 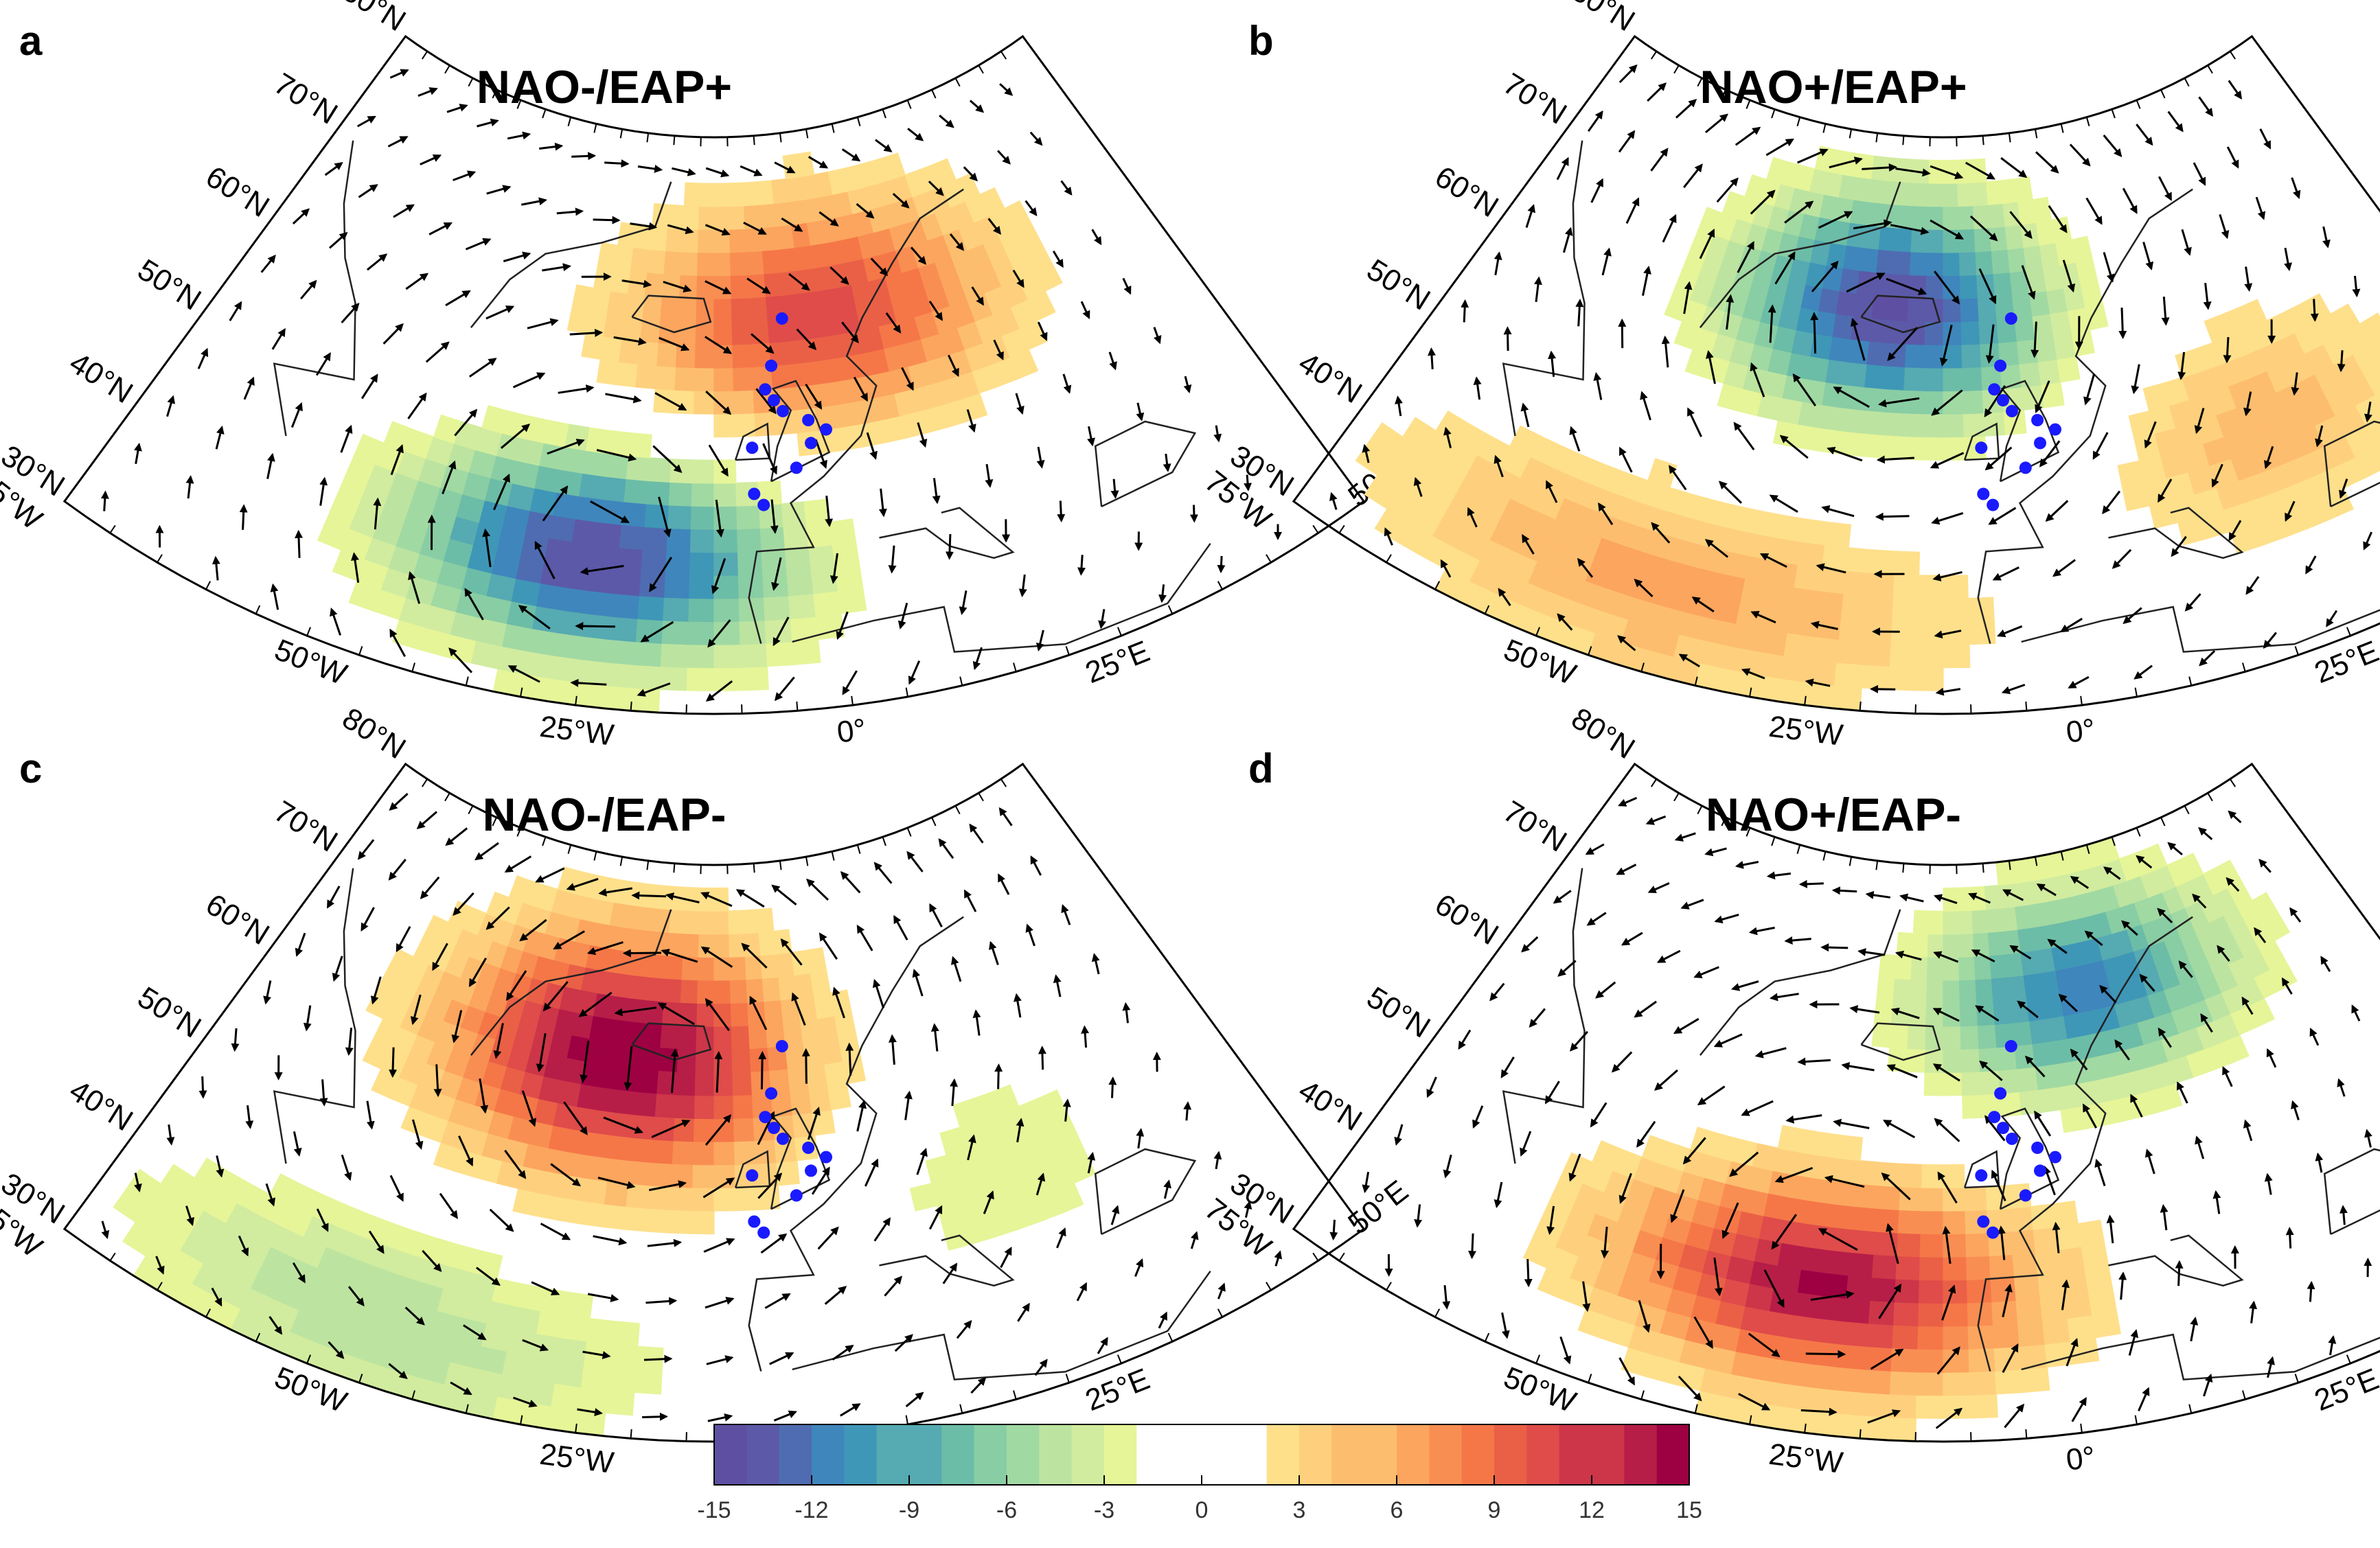 I want to click on colorbar-tick-label: 9, so click(x=1494, y=1510).